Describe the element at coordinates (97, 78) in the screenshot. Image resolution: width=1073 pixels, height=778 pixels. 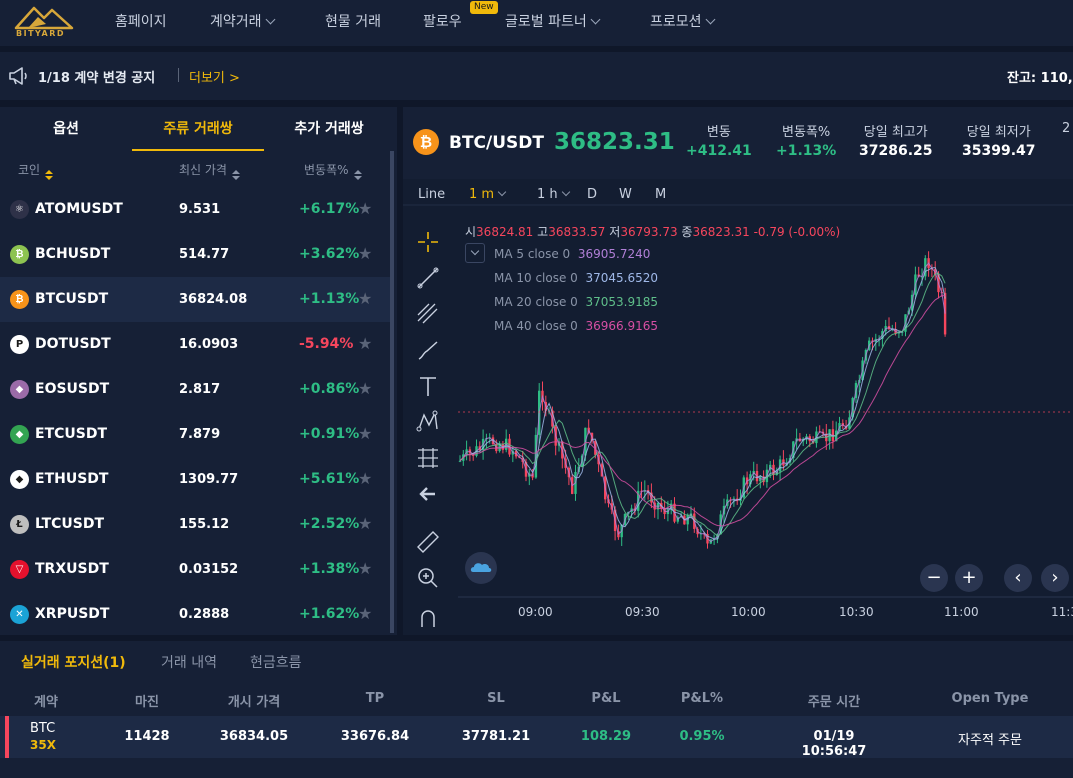
I see `notice-text: 1/18 계약 변경 공지` at that location.